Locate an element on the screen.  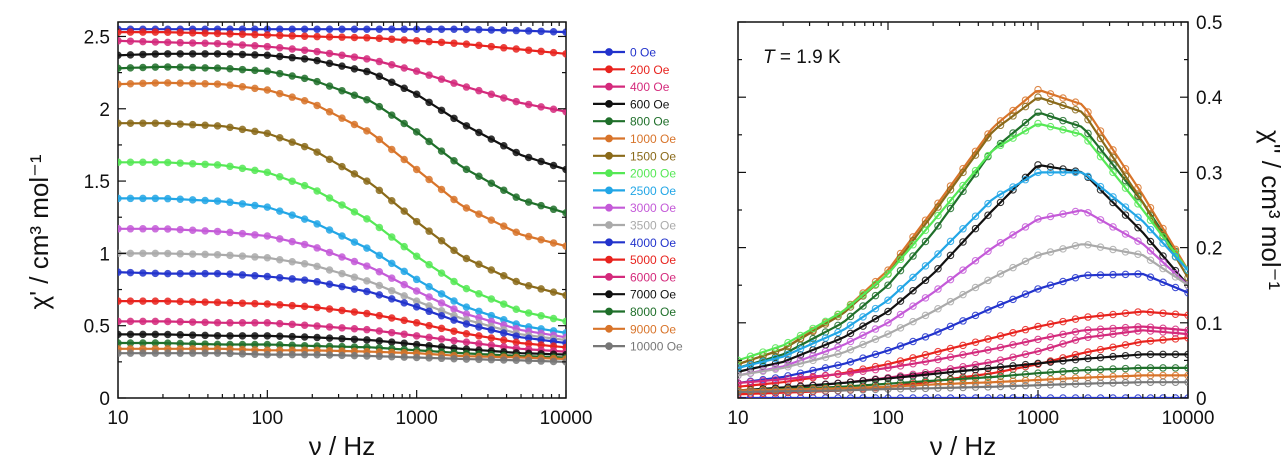
legend-item: 1000 Oe is located at coordinates (634, 139).